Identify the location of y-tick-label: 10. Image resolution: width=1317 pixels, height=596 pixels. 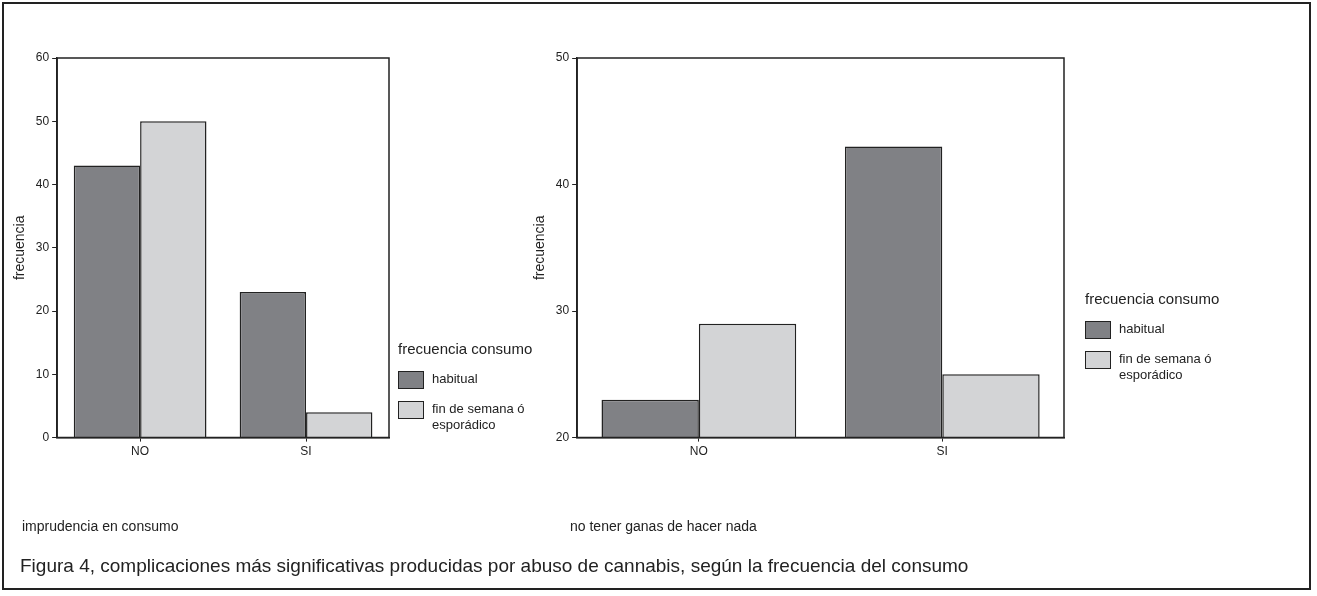
(42, 373).